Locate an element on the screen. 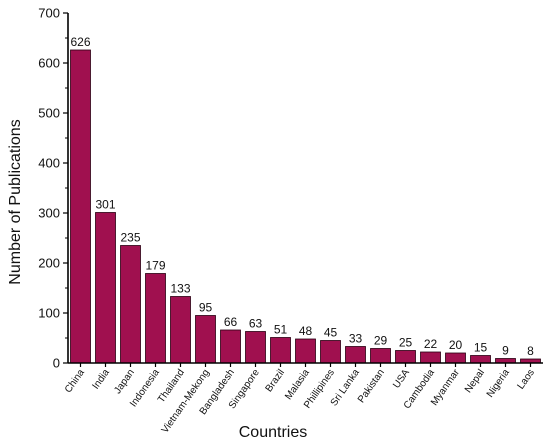  bar-value-label: 626 is located at coordinates (80, 42).